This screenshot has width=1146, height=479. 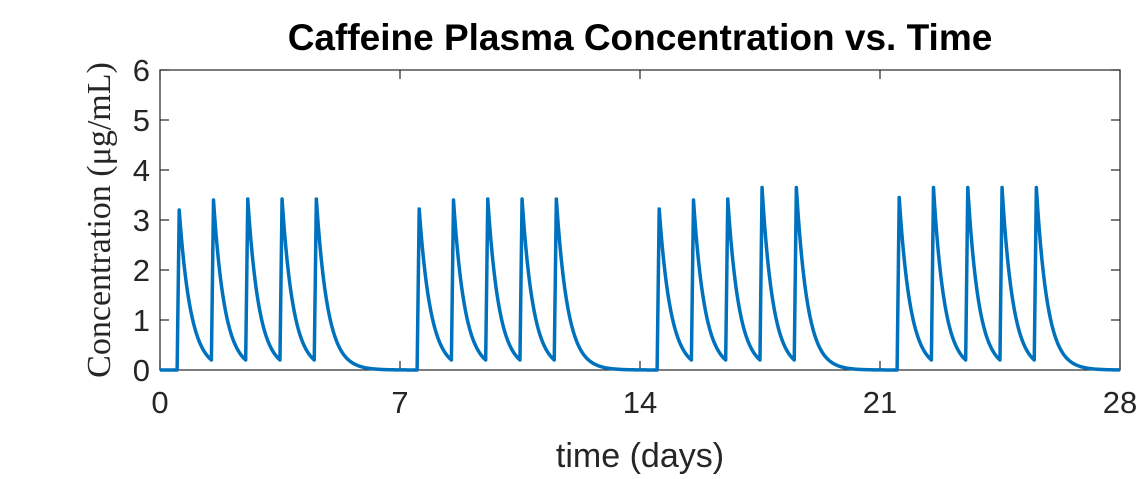 I want to click on x-tick-label: 7, so click(x=399, y=402).